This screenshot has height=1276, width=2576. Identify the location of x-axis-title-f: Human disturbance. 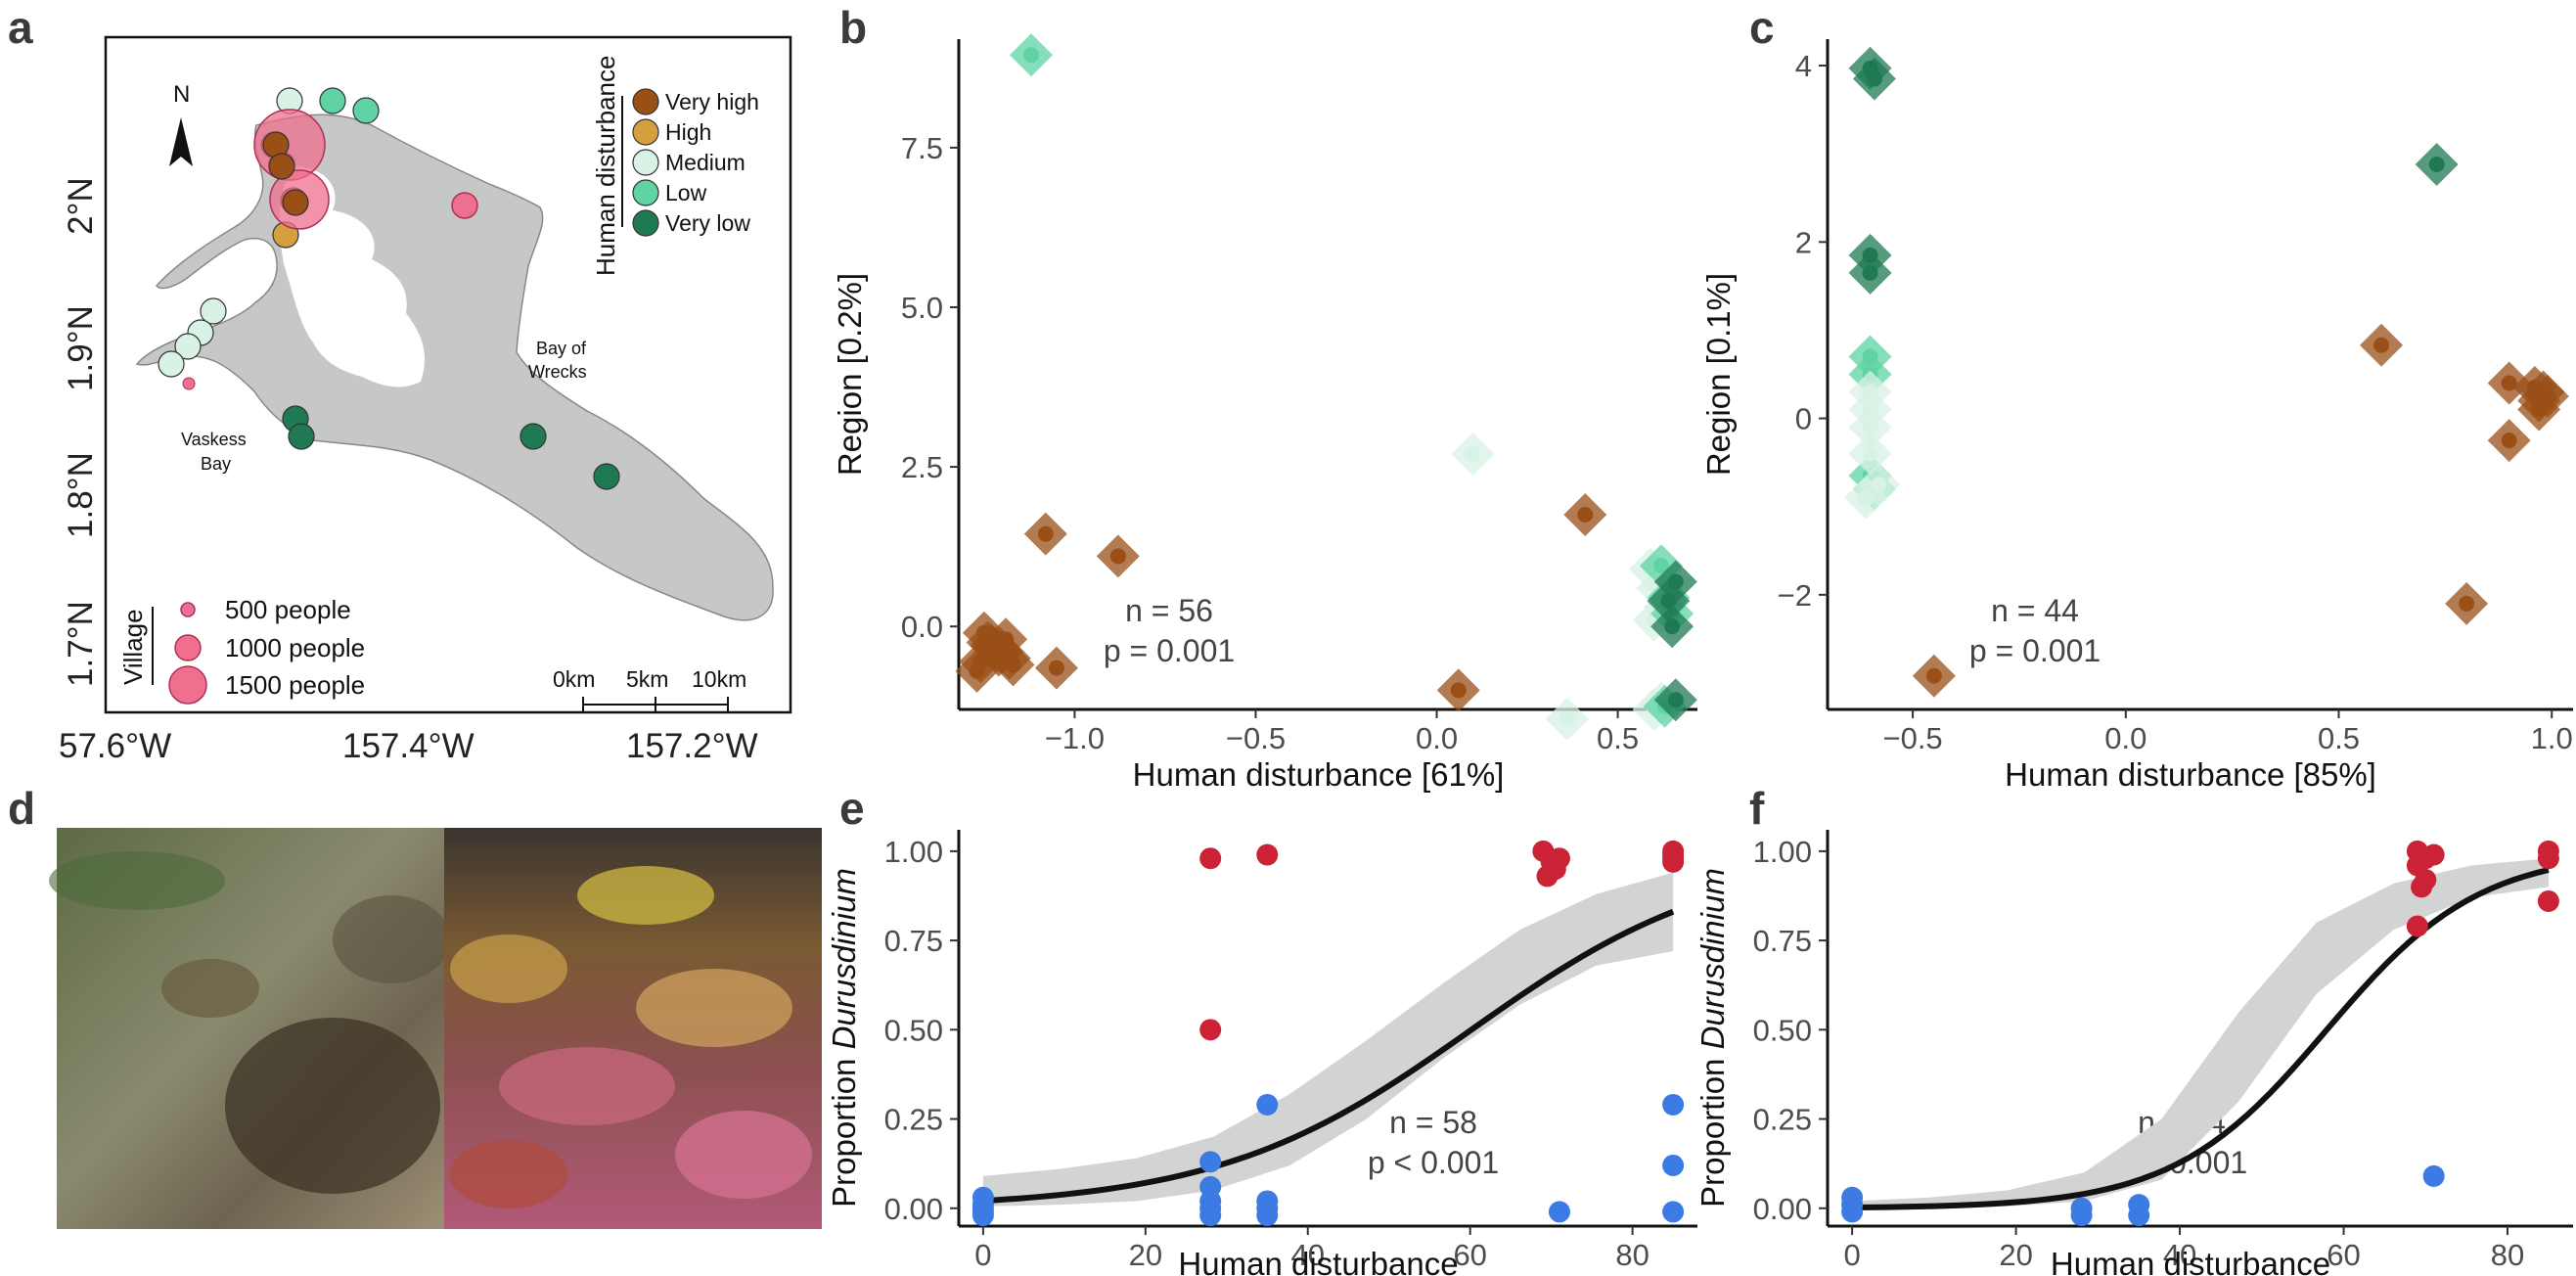
(2190, 1261).